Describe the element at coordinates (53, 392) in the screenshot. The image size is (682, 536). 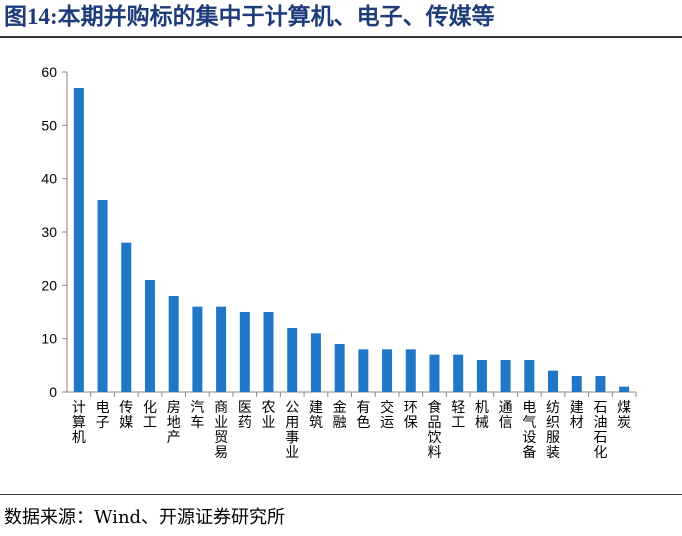
I see `y-tick-label: 0` at that location.